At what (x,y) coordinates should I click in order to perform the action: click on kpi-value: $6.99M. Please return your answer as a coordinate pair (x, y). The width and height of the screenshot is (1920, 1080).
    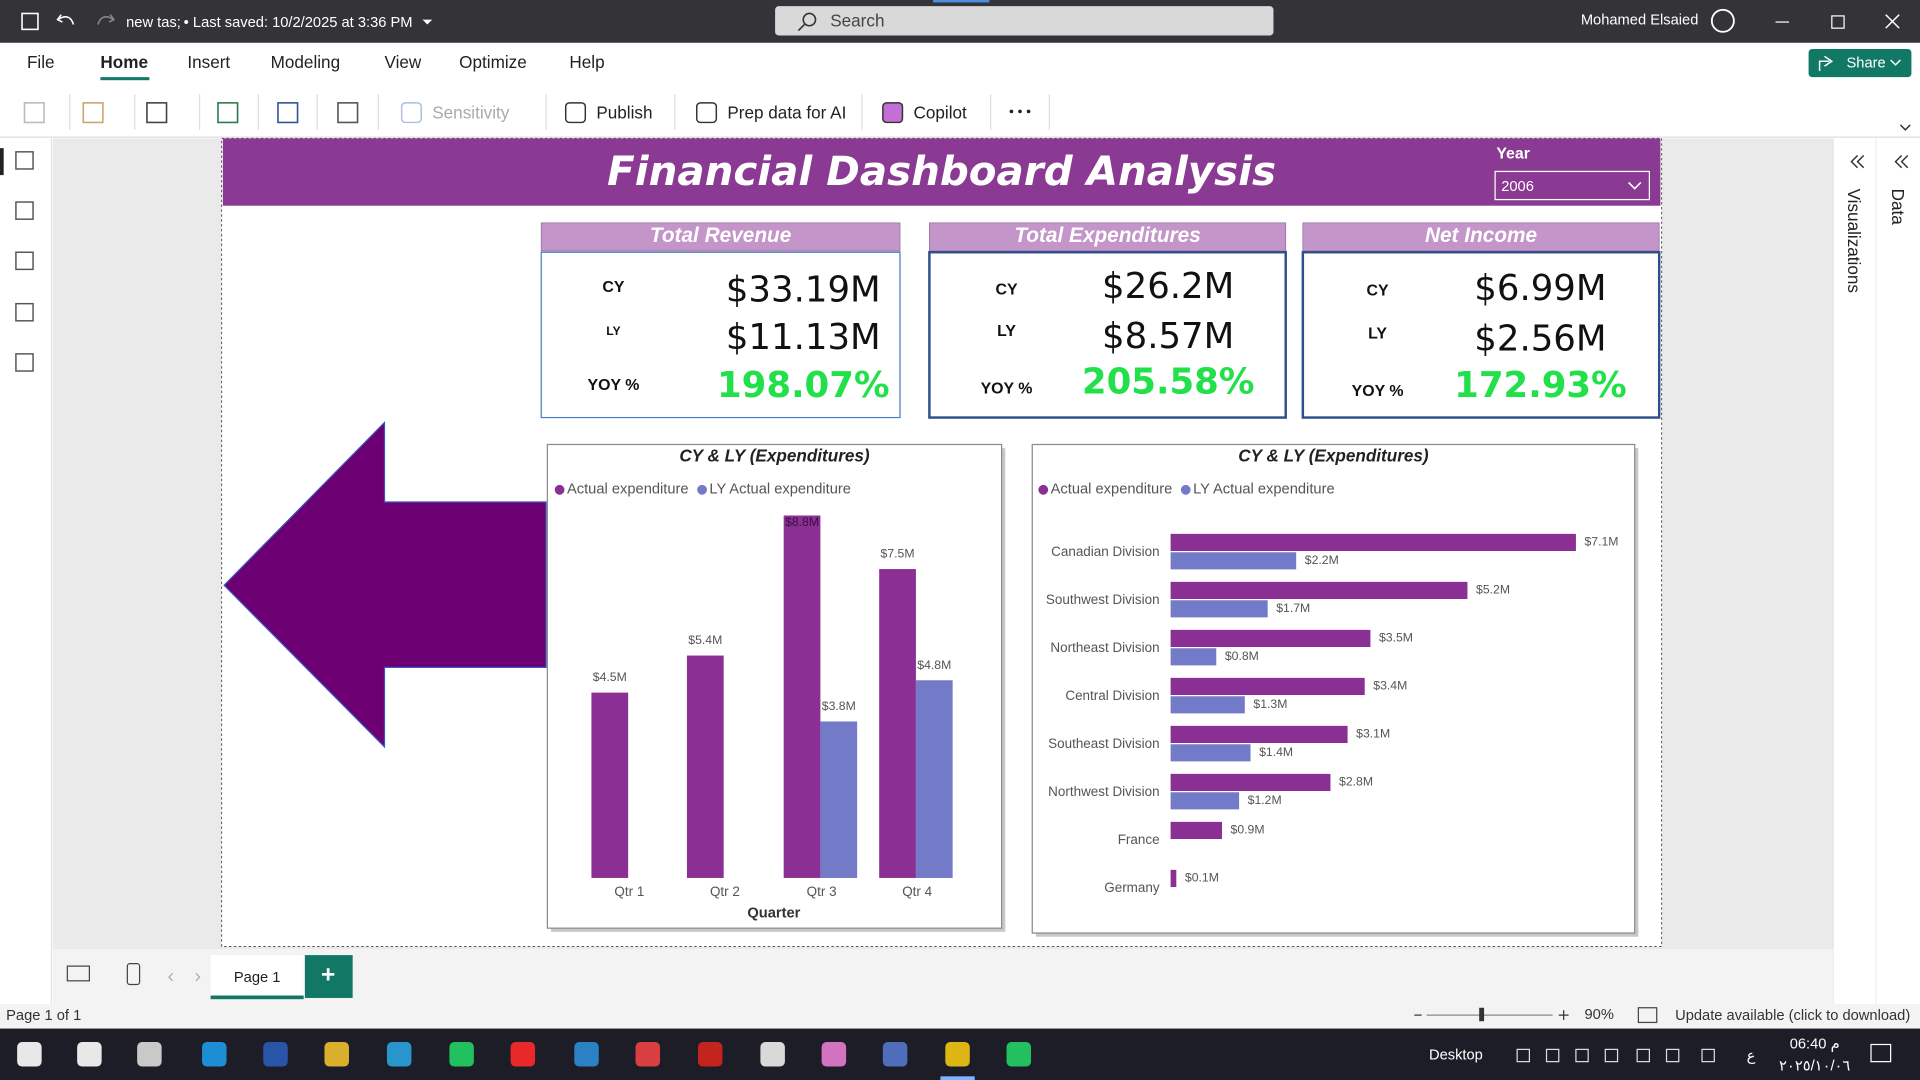
    Looking at the image, I should click on (1540, 288).